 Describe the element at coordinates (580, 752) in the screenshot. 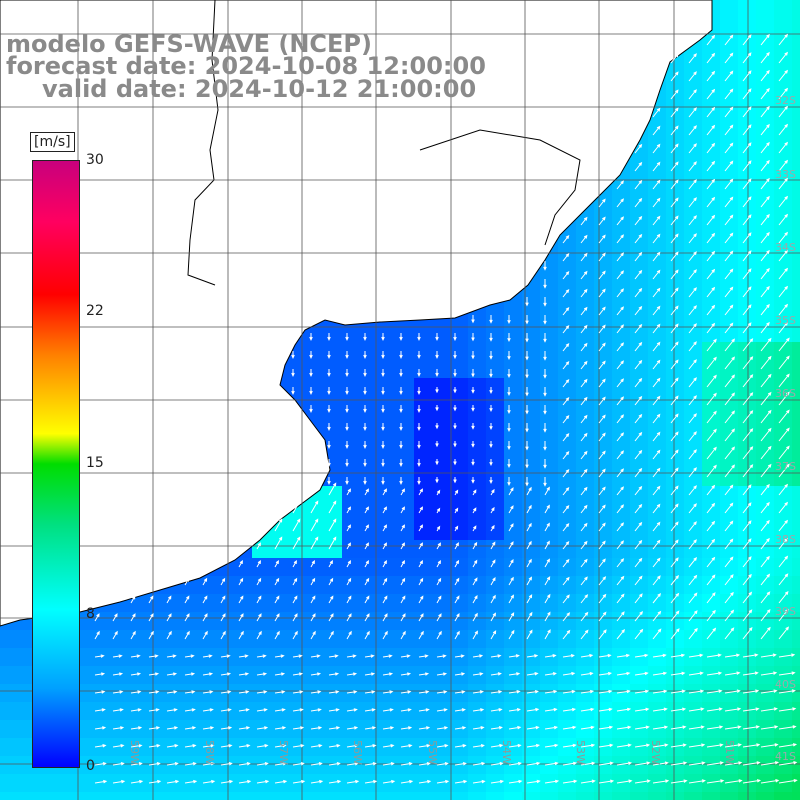

I see `lon-label: 53W` at that location.